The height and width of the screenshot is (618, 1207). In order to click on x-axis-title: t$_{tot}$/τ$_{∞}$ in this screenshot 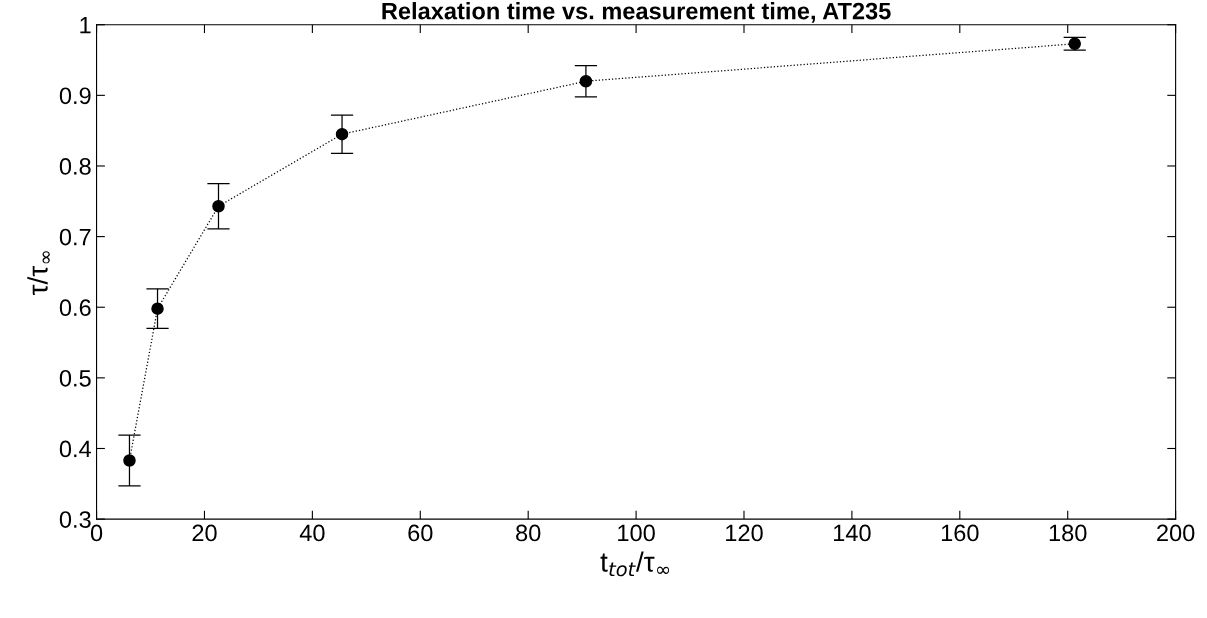, I will do `click(635, 564)`.